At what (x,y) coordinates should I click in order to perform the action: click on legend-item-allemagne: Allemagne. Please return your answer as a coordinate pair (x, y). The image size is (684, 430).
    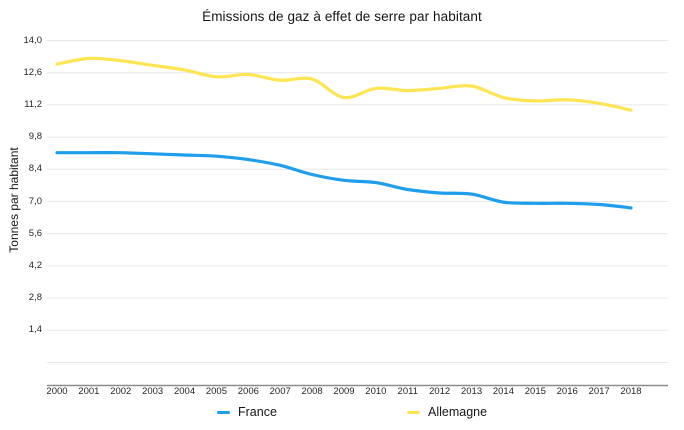
    Looking at the image, I should click on (447, 412).